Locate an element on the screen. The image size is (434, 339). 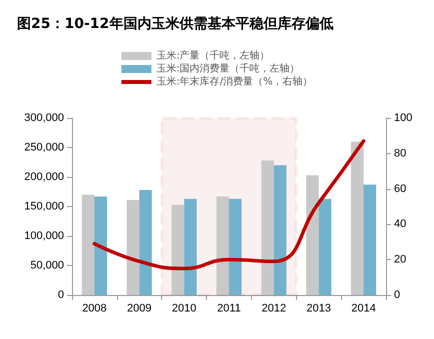
x-tick-label: 2010 is located at coordinates (184, 308).